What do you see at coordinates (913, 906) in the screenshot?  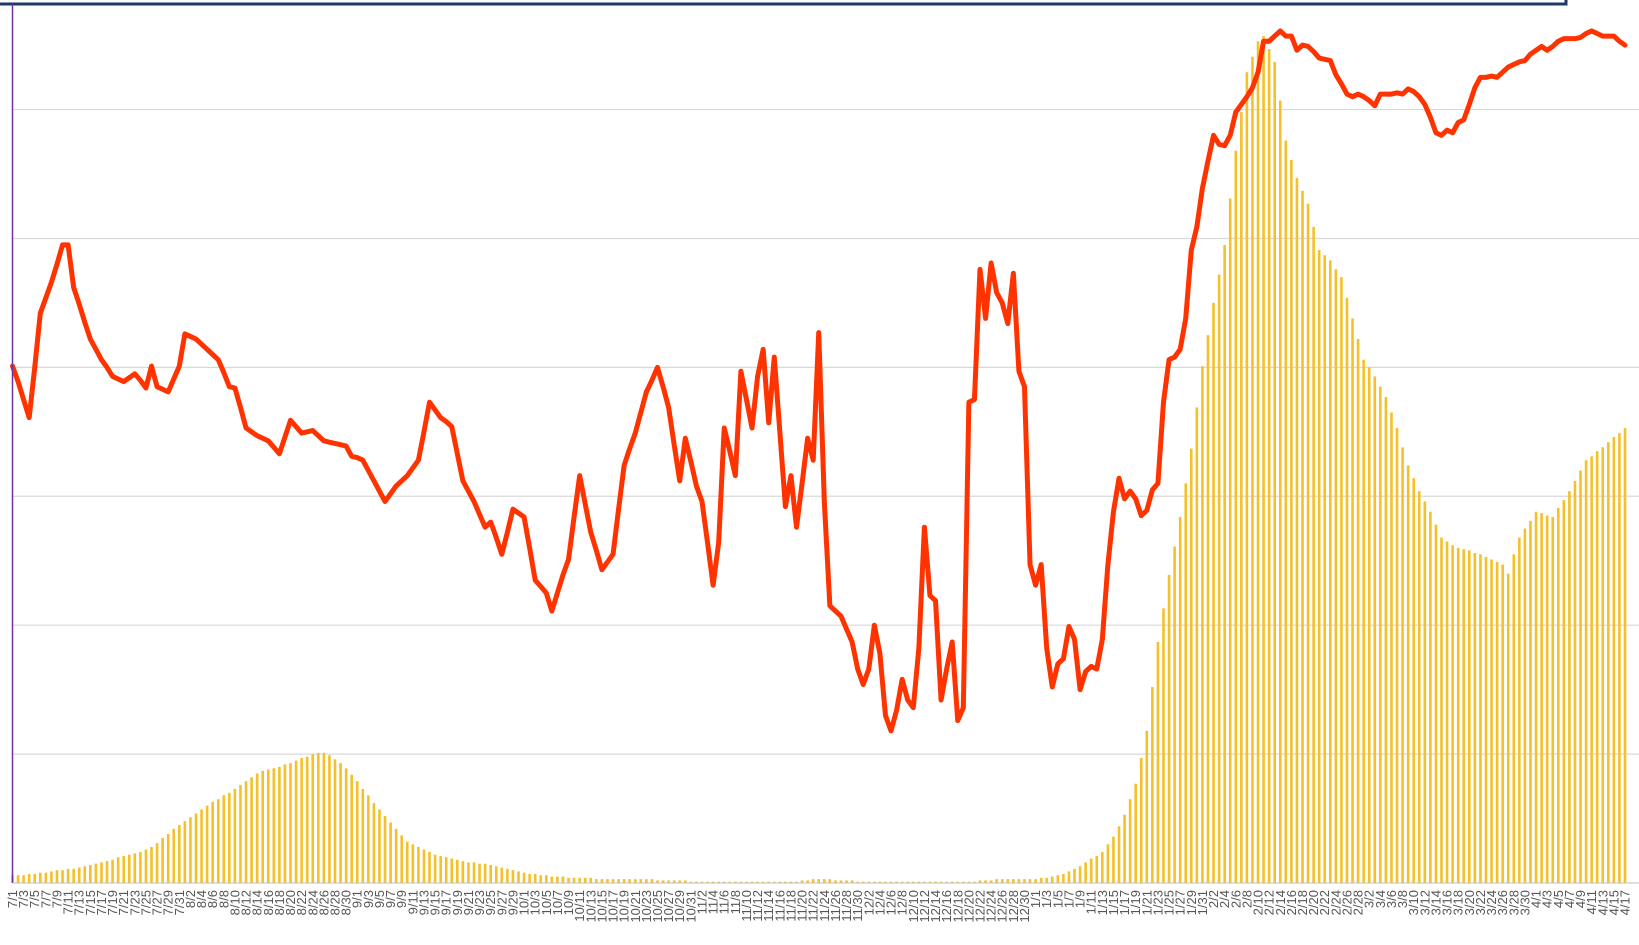 I see `x-tick-label: 12/10` at bounding box center [913, 906].